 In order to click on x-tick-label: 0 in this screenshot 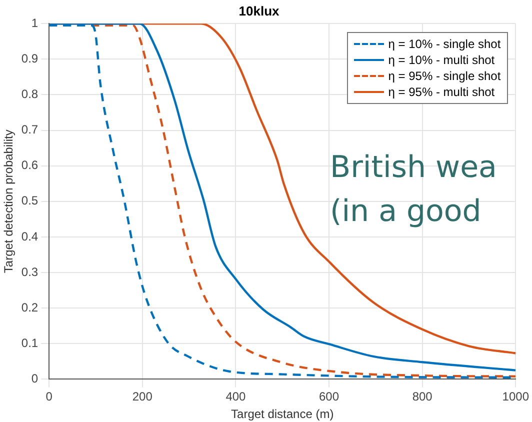, I will do `click(49, 397)`.